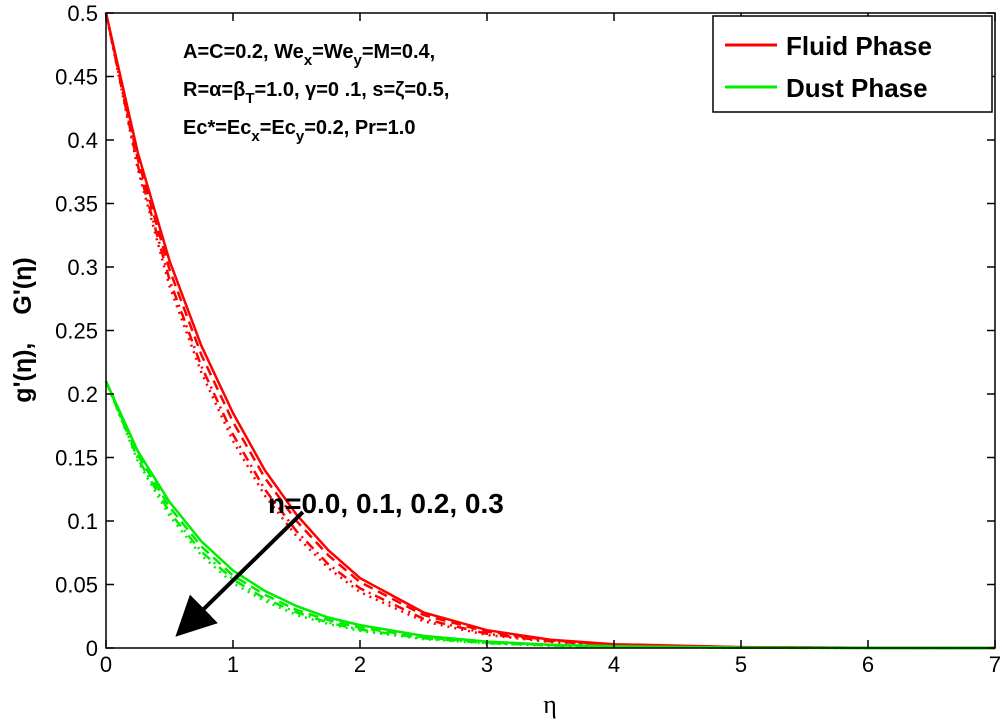 This screenshot has height=720, width=1002. Describe the element at coordinates (857, 88) in the screenshot. I see `legend-label-dust: Dust Phase` at that location.